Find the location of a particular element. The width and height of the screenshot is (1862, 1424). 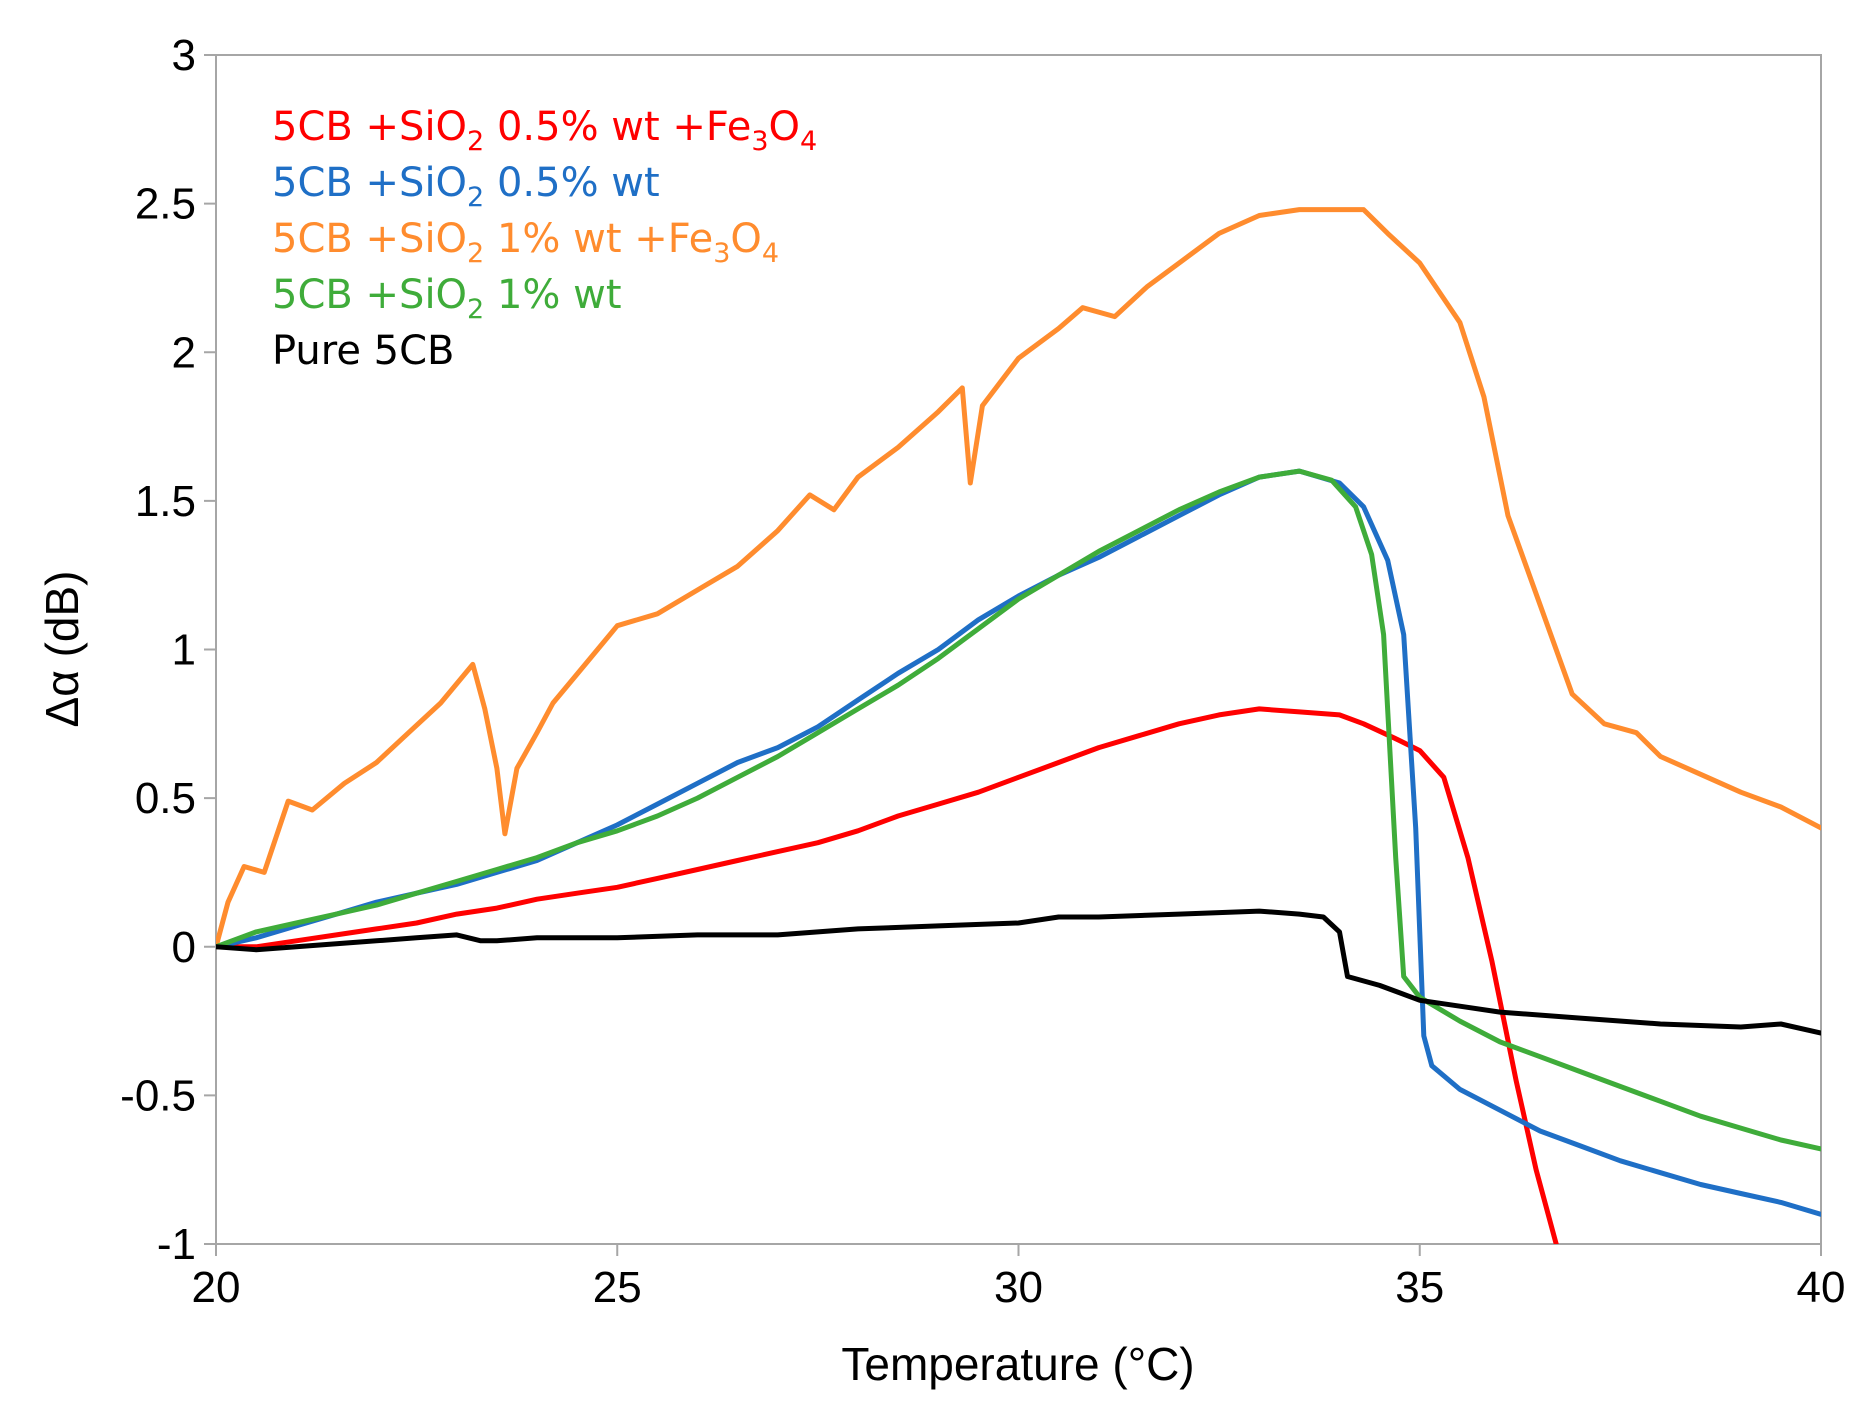

x-tick-label: 40 is located at coordinates (1821, 1287).